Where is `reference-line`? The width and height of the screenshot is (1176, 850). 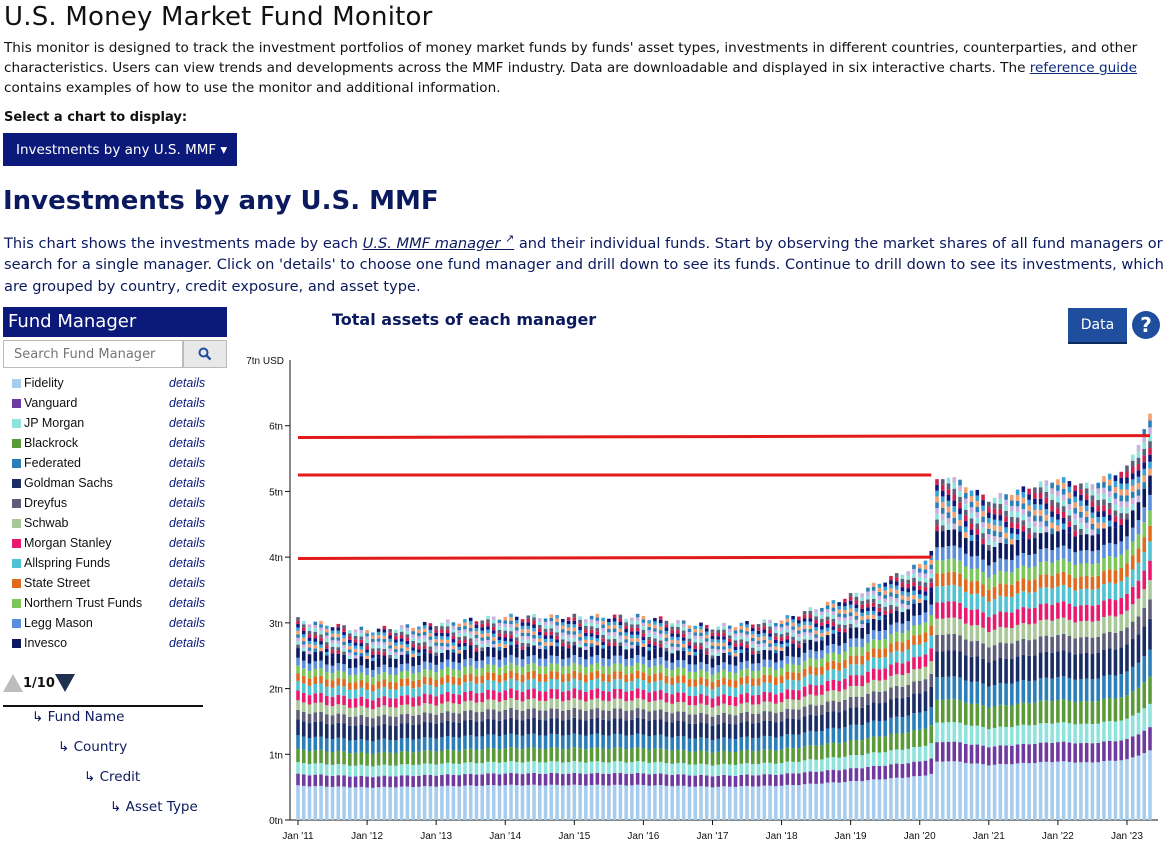 reference-line is located at coordinates (724, 437).